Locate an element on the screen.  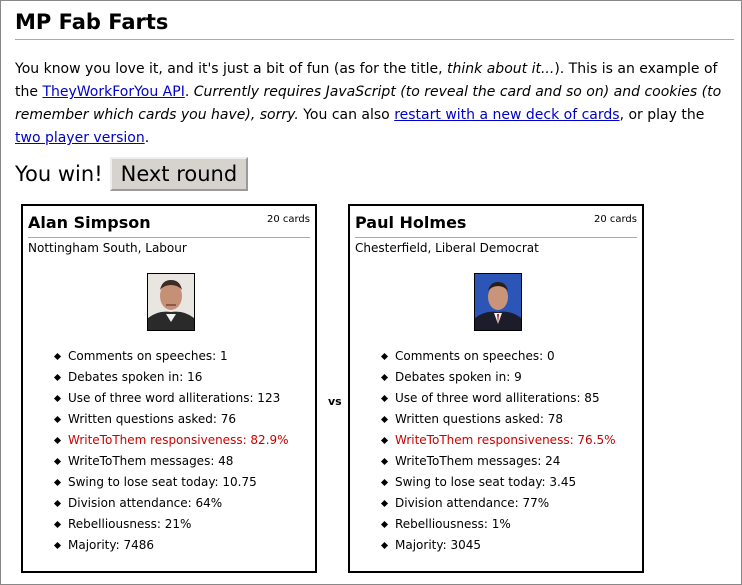
mp-name: Alan Simpson is located at coordinates (89, 222).